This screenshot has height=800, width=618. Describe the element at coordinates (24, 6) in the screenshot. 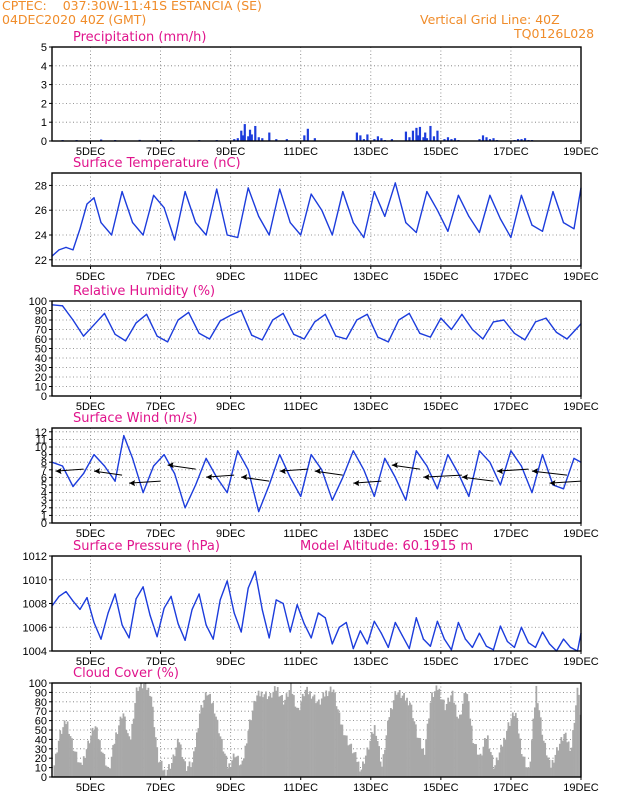

I see `header-source: CPTEC:` at that location.